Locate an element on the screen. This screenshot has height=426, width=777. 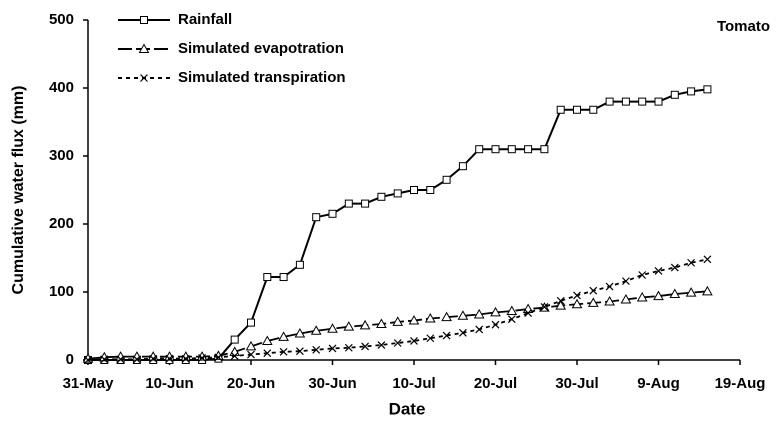
y-tick-label: 0 is located at coordinates (70, 359).